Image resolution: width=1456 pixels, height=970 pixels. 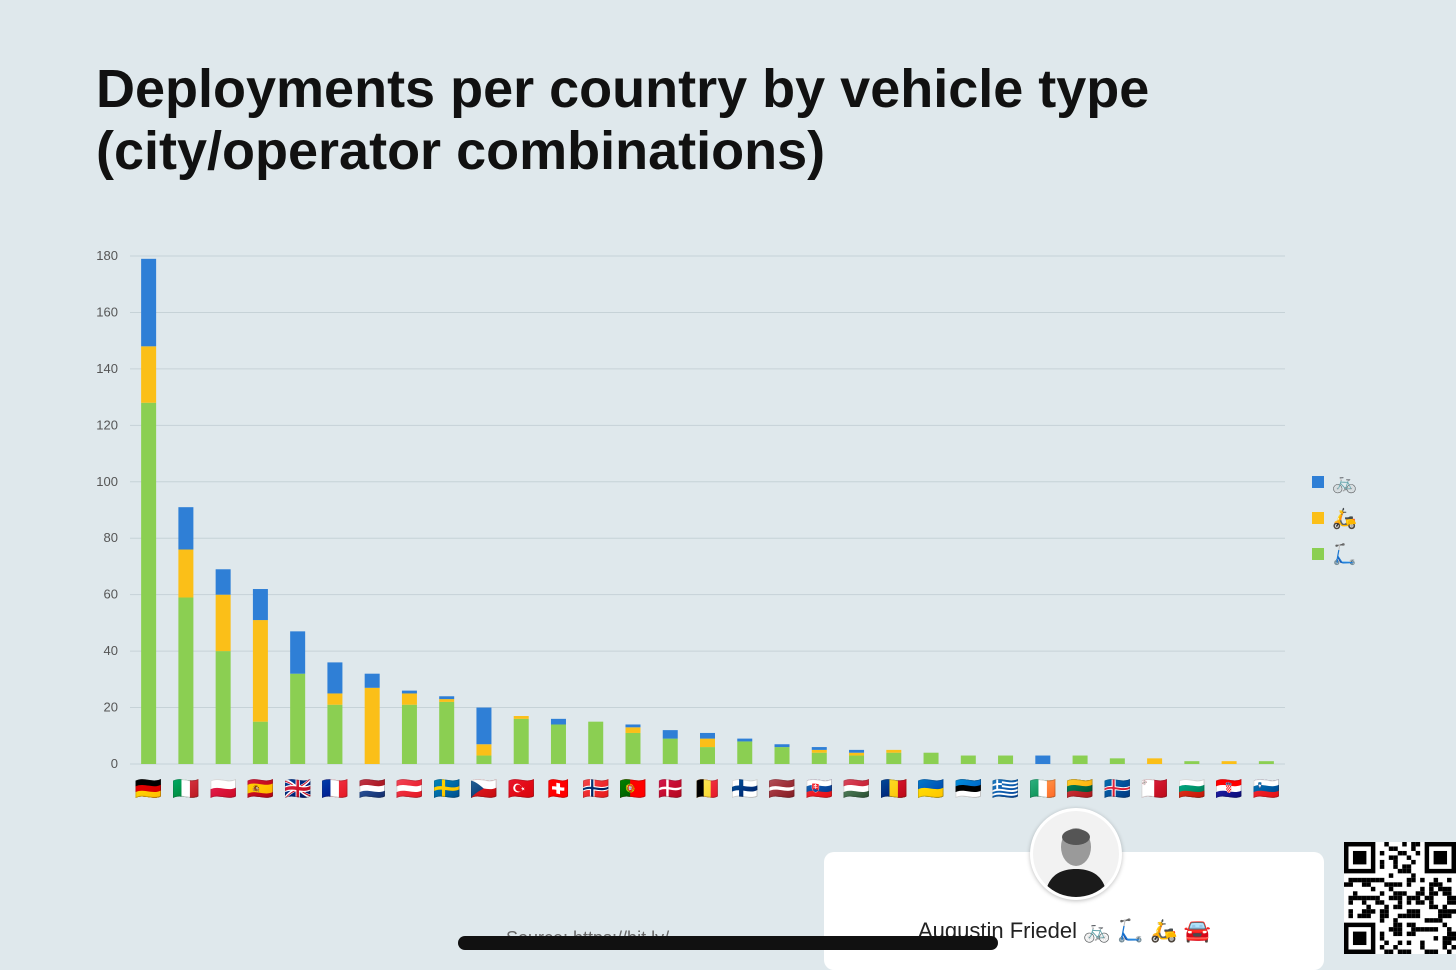 I want to click on avatar-portrait-icon, so click(x=1076, y=854).